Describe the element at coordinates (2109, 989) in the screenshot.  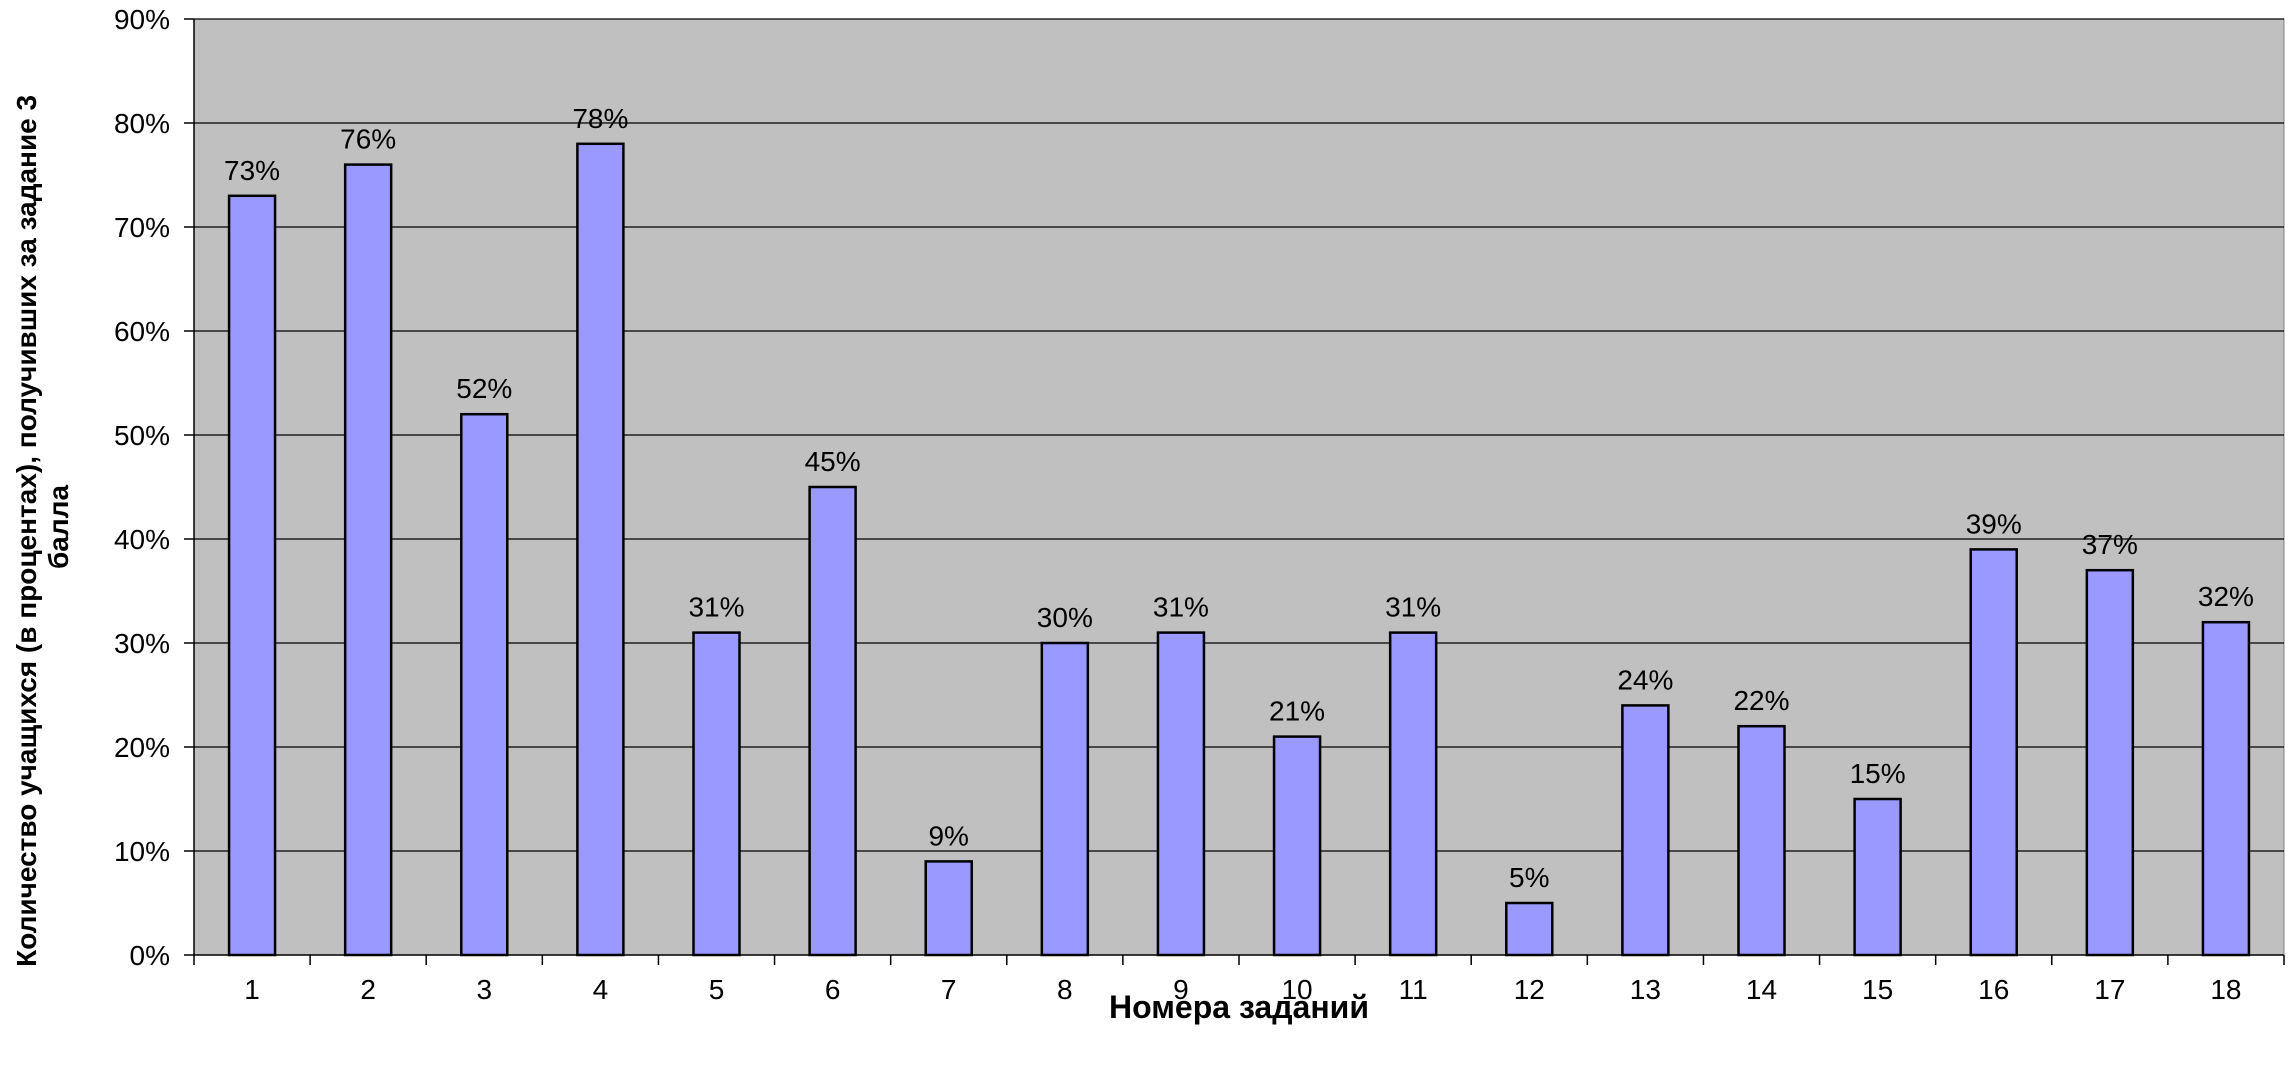
I see `x-tick-label: 17` at that location.